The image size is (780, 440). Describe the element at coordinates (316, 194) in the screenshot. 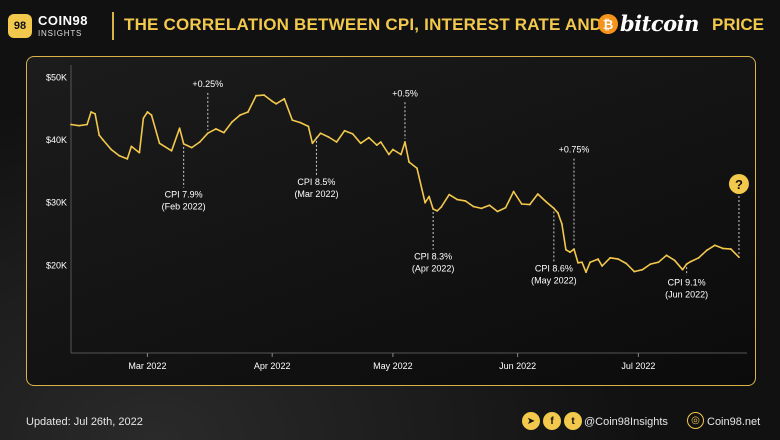

I see `cpi-period-label: (Mar 2022)` at that location.